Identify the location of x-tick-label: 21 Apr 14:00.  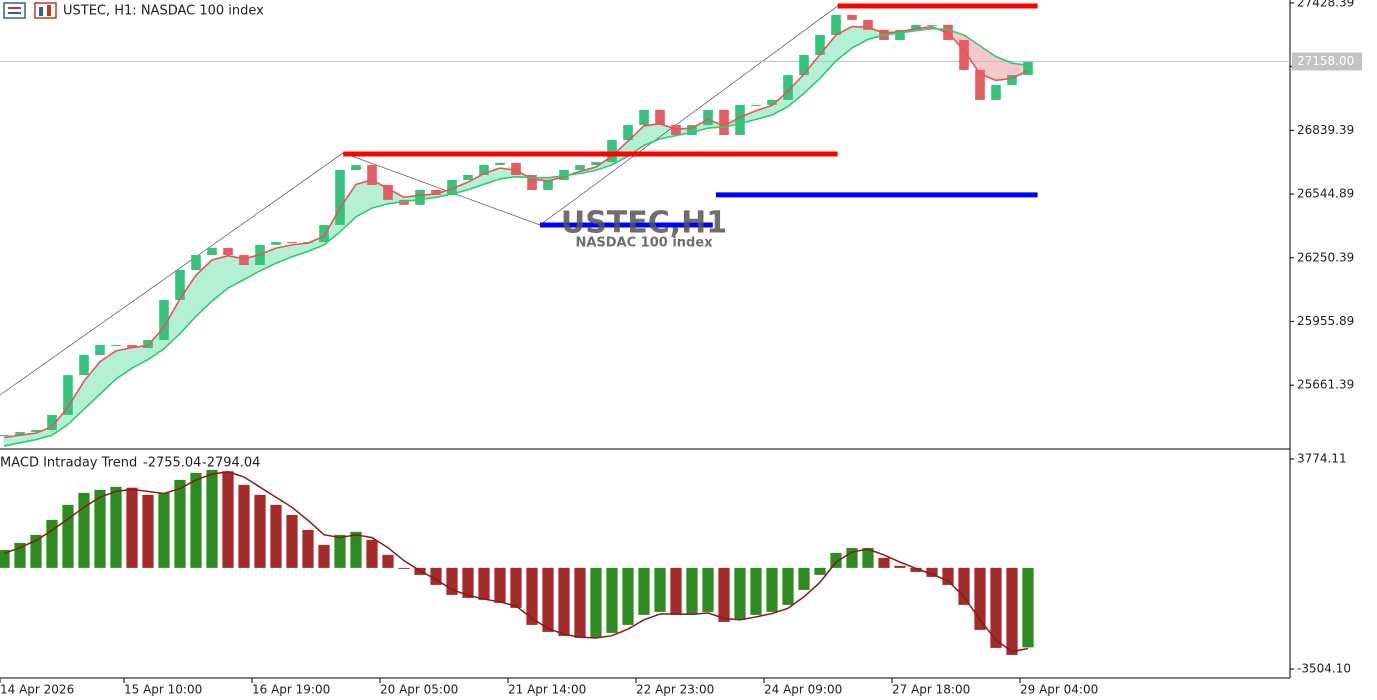
(547, 690).